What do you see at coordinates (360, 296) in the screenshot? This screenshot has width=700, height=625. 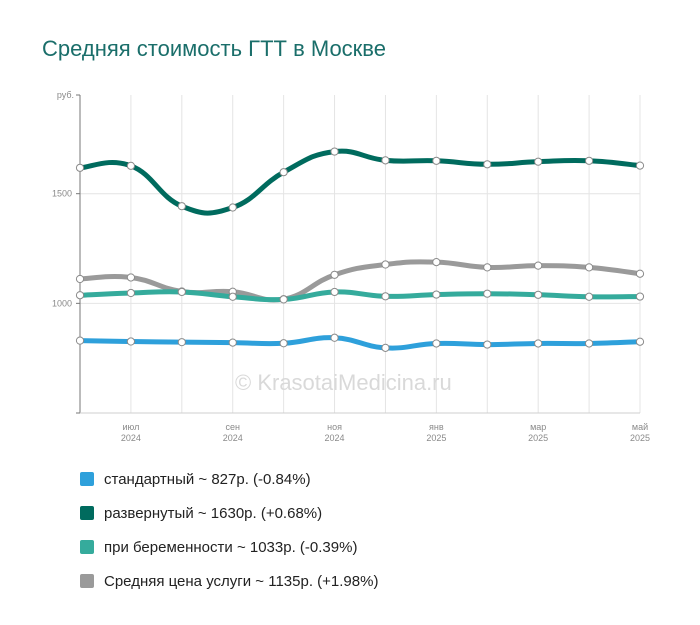 I see `series-line-pregnancy` at bounding box center [360, 296].